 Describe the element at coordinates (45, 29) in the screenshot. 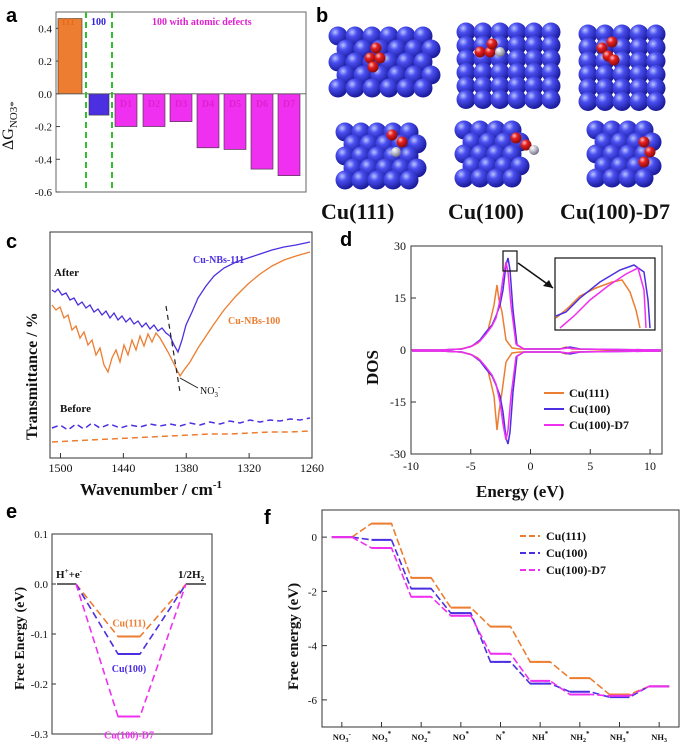

I see `a-ytick-label-0: 0.4` at that location.